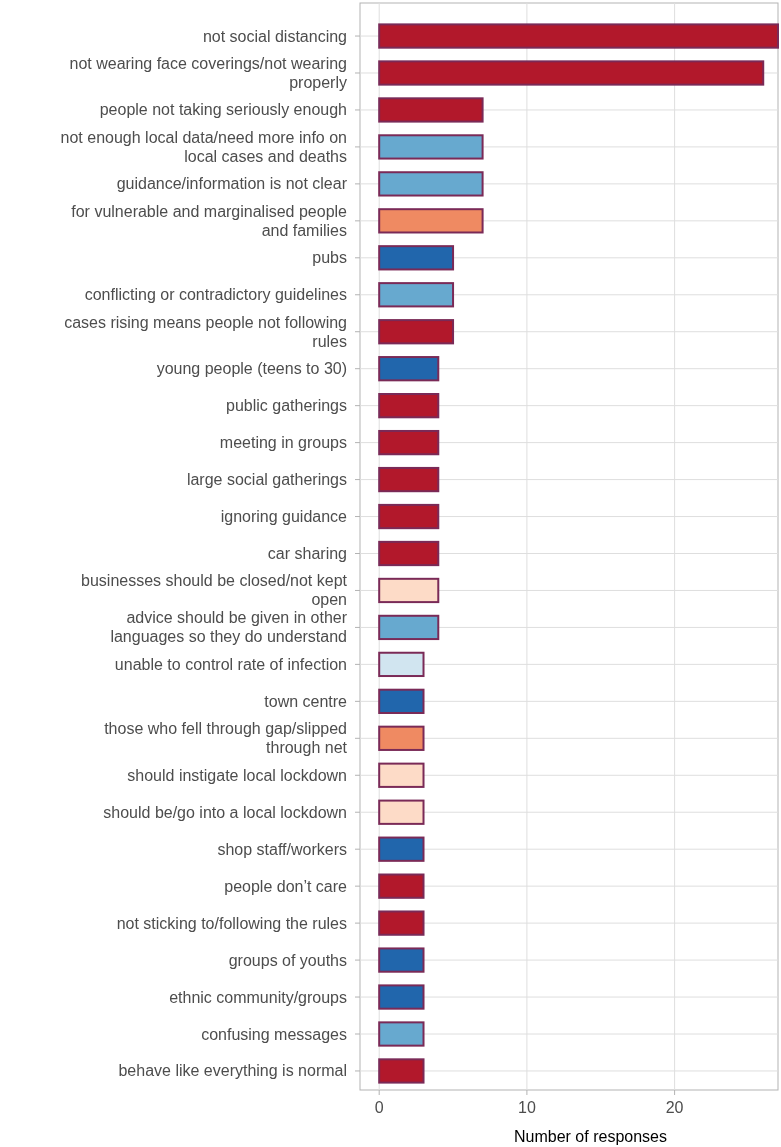 This screenshot has height=1147, width=781. I want to click on y-tick-label: should be/go into a local lockdown, so click(225, 812).